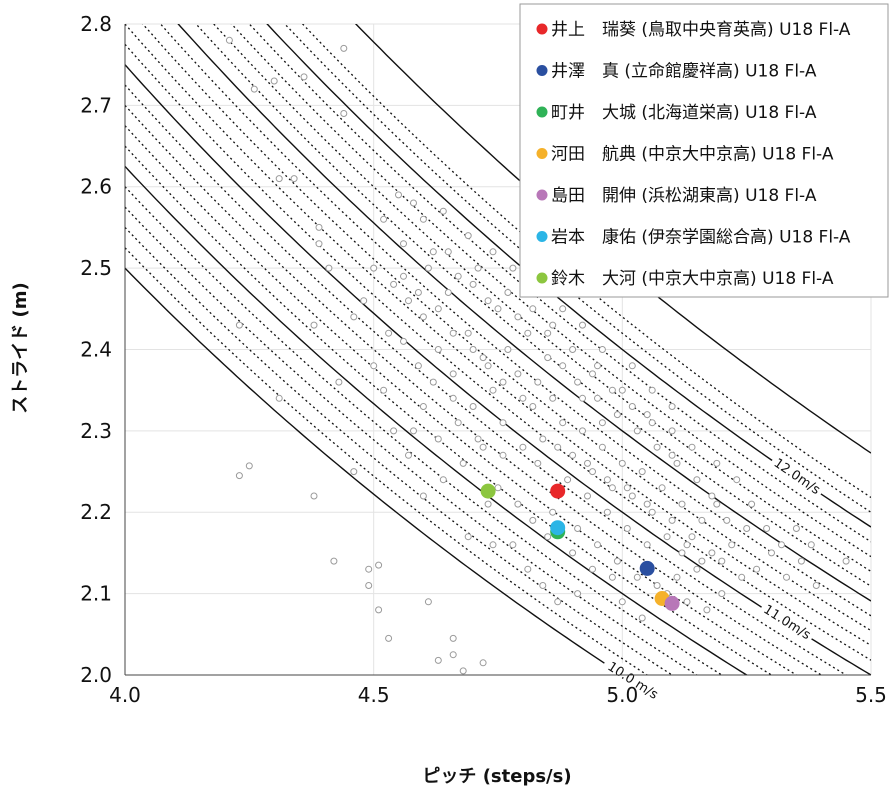  What do you see at coordinates (647, 568) in the screenshot?
I see `highlighted-point` at bounding box center [647, 568].